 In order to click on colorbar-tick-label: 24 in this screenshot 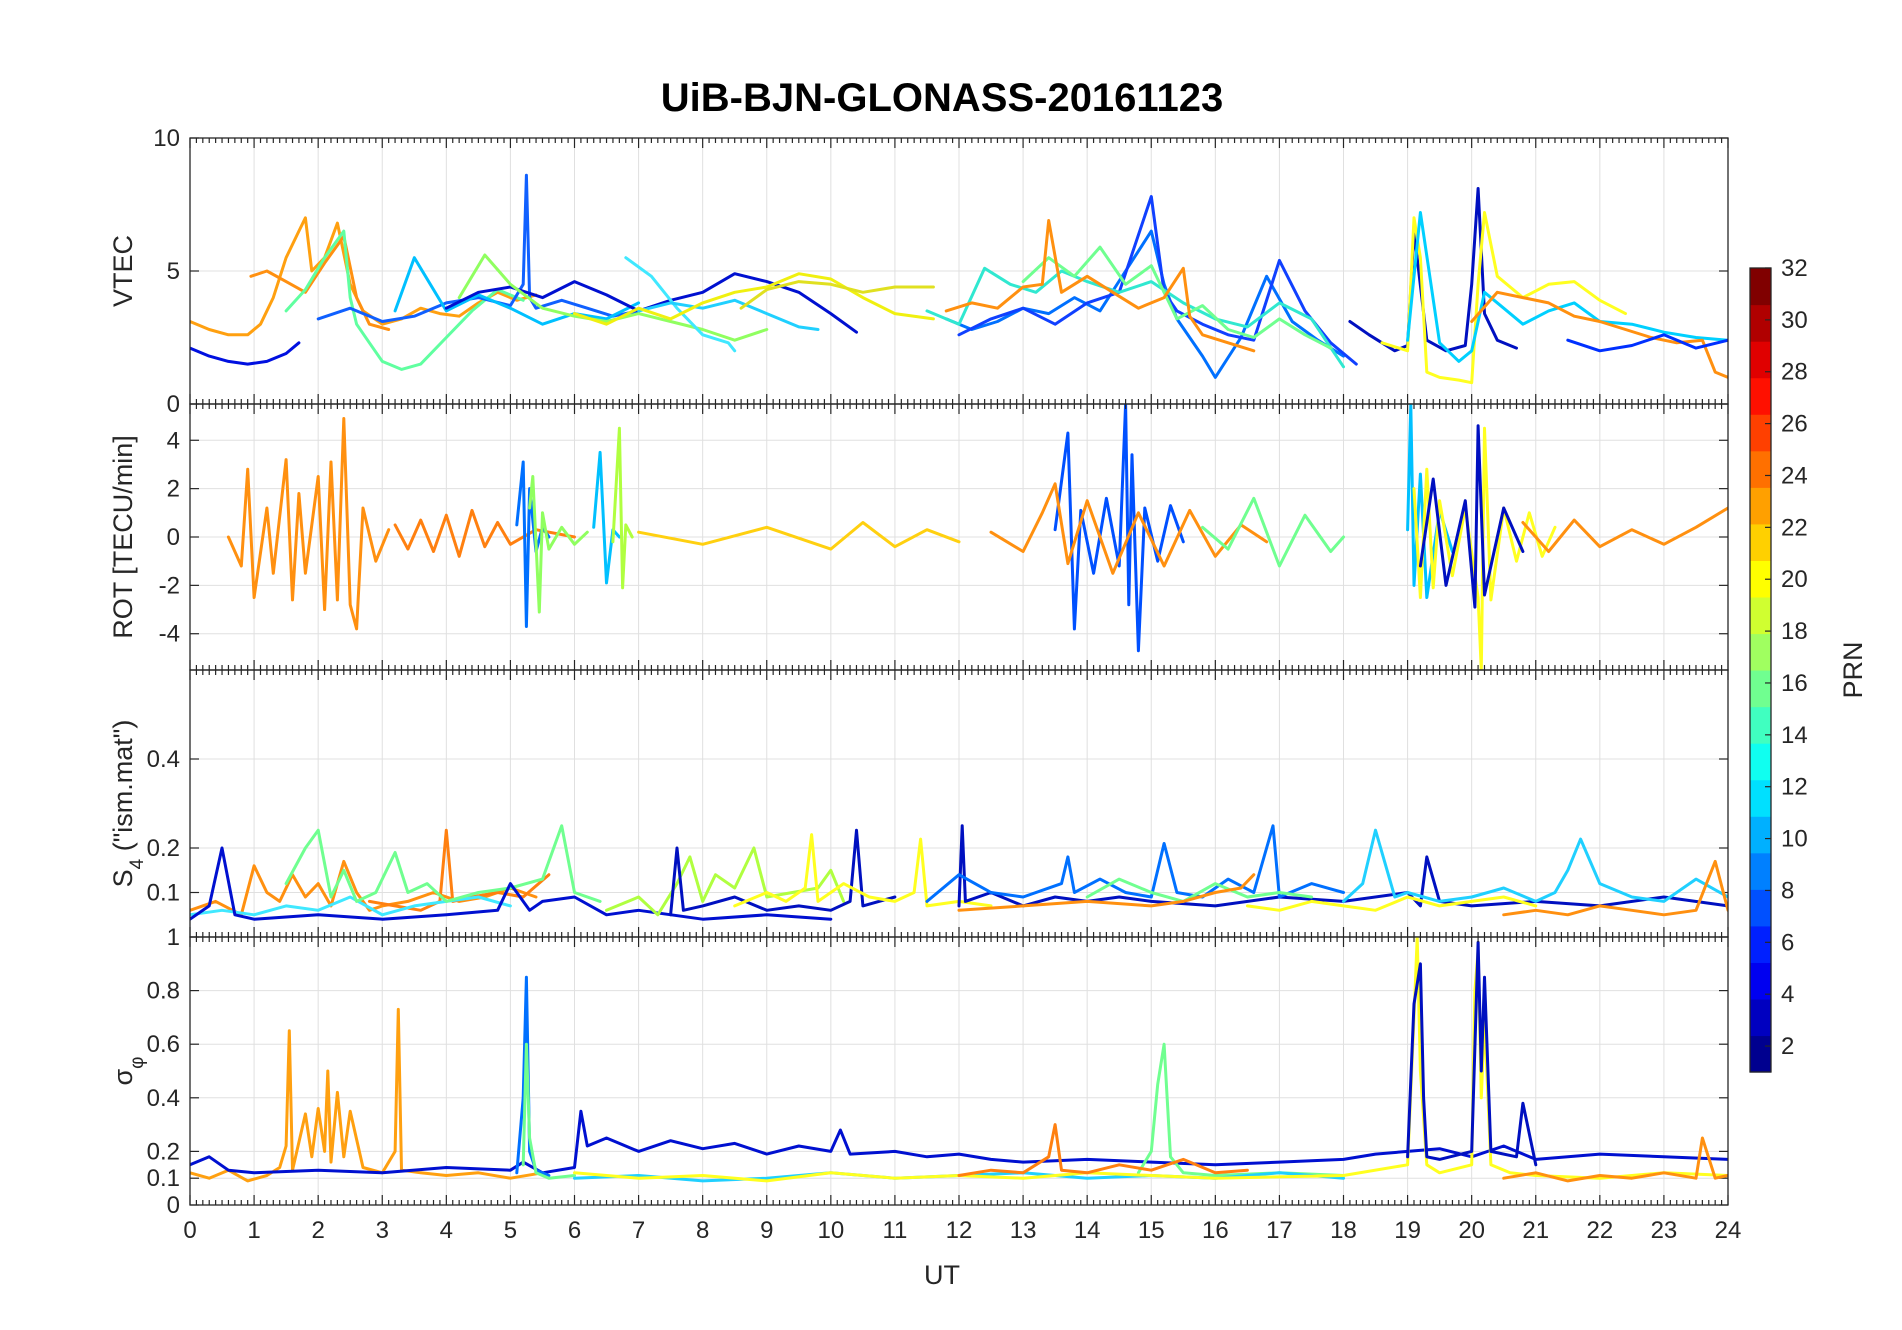, I will do `click(1794, 475)`.